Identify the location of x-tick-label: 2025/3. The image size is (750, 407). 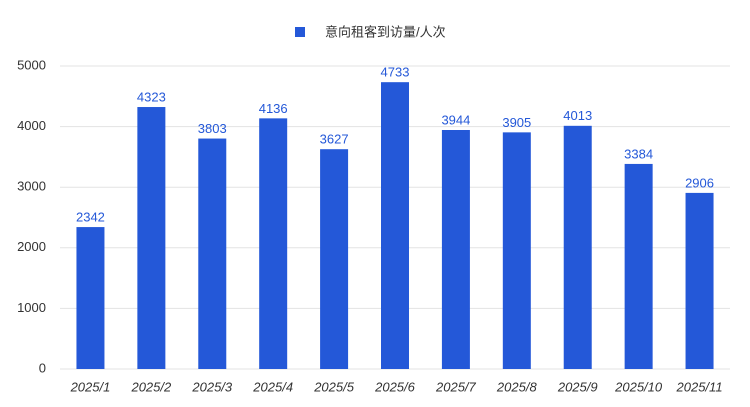
(212, 386).